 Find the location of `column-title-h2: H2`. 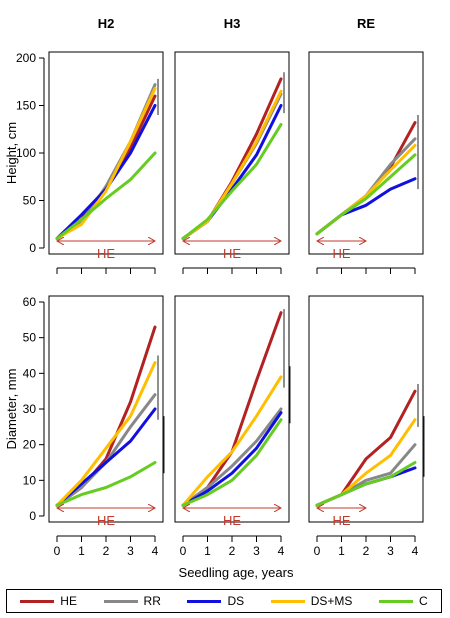

column-title-h2: H2 is located at coordinates (106, 23).